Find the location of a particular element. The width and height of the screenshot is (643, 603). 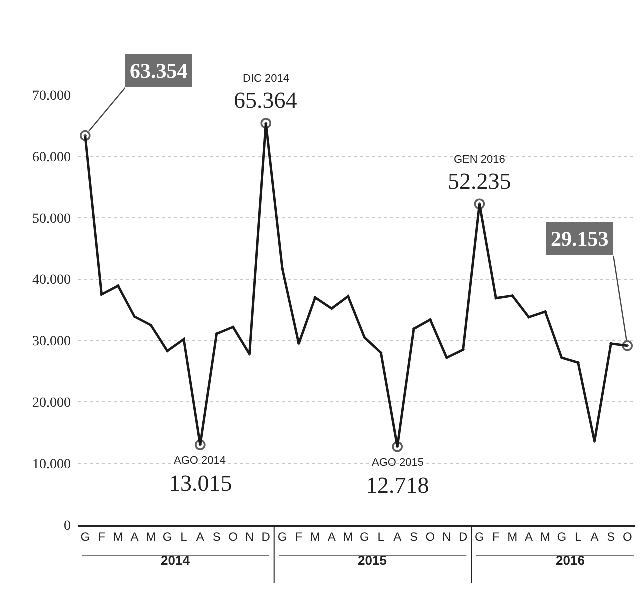

y-tick-label: 70.000 is located at coordinates (51, 96).